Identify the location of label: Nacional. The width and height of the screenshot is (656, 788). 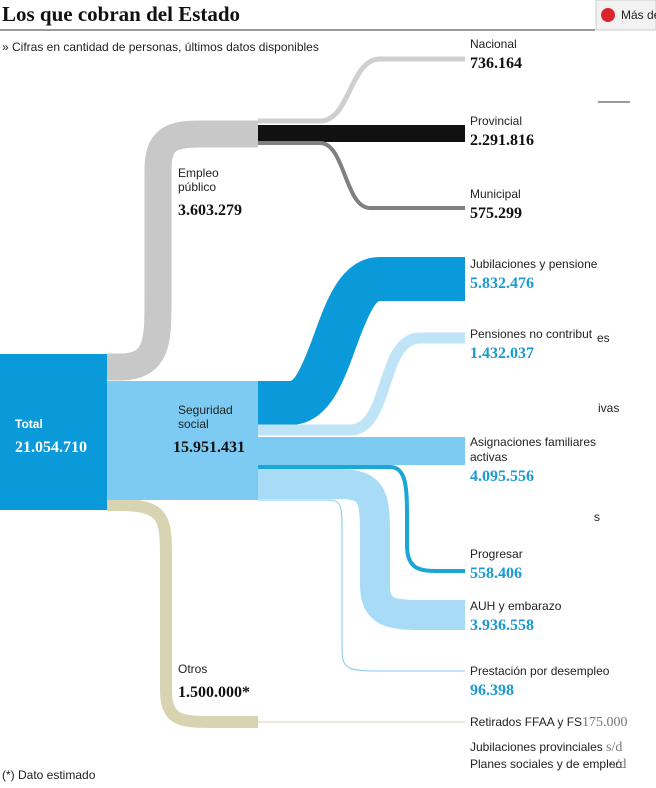
(493, 44).